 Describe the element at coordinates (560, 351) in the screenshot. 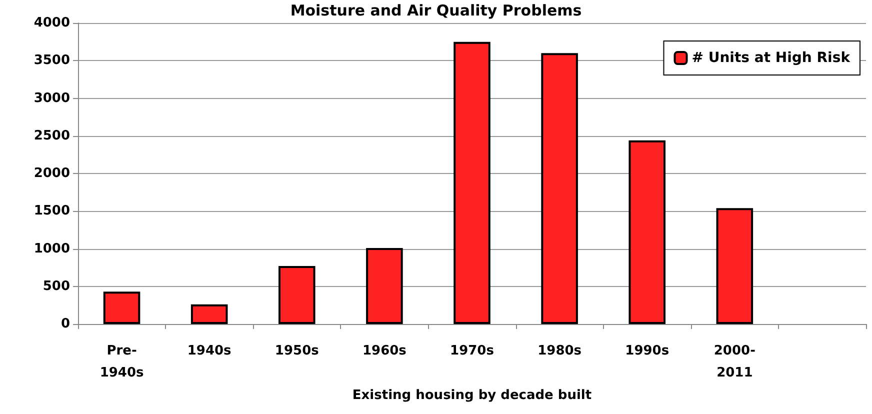

I see `x-tick-label: 1980s` at that location.